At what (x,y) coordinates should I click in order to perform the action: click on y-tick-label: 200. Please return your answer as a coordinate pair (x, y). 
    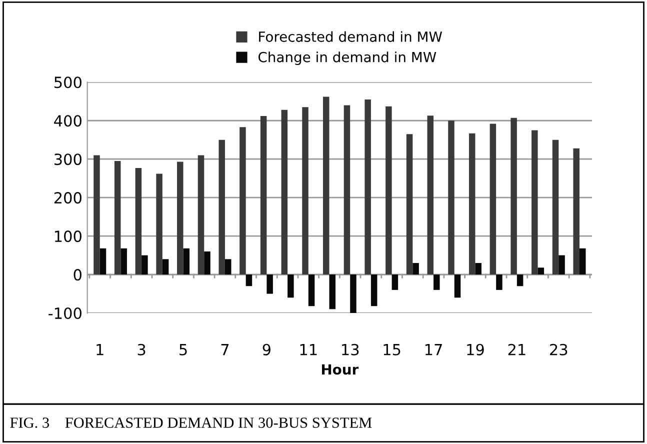
    Looking at the image, I should click on (68, 198).